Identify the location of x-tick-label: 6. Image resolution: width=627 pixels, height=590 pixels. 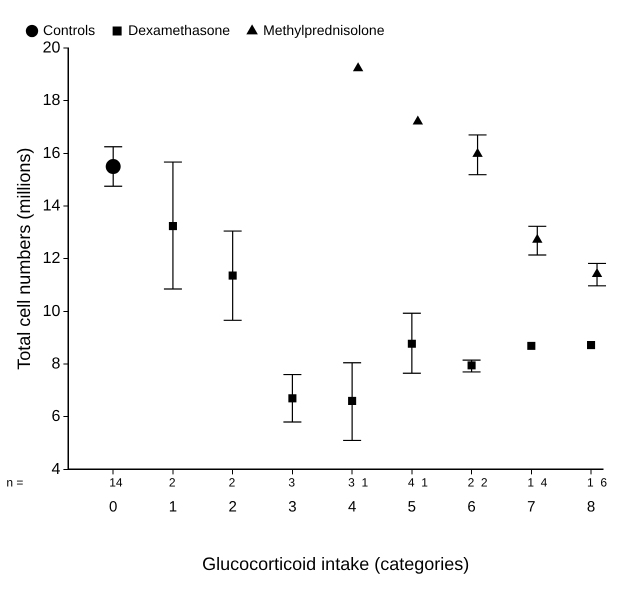
(471, 507).